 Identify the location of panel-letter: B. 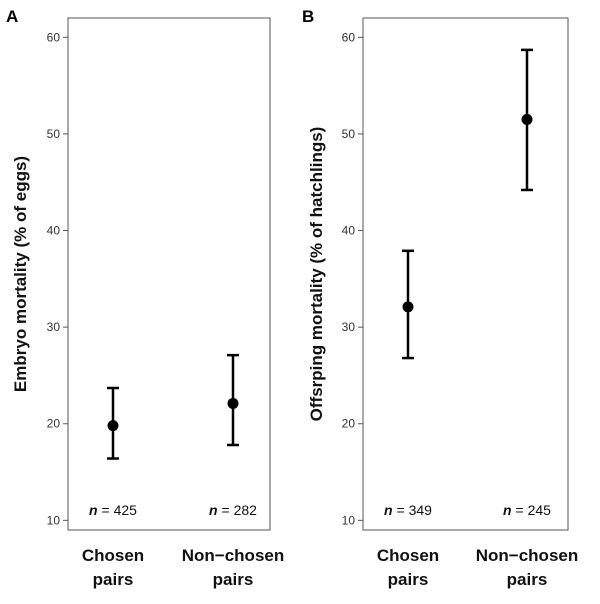
(308, 16).